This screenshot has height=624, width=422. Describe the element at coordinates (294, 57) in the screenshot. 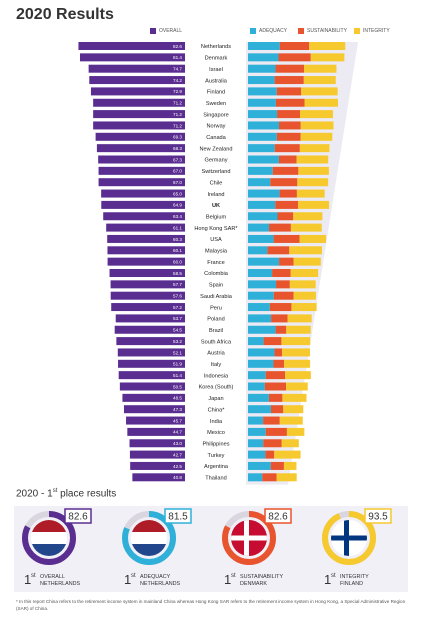

I see `sustainability-bar-denmark` at that location.